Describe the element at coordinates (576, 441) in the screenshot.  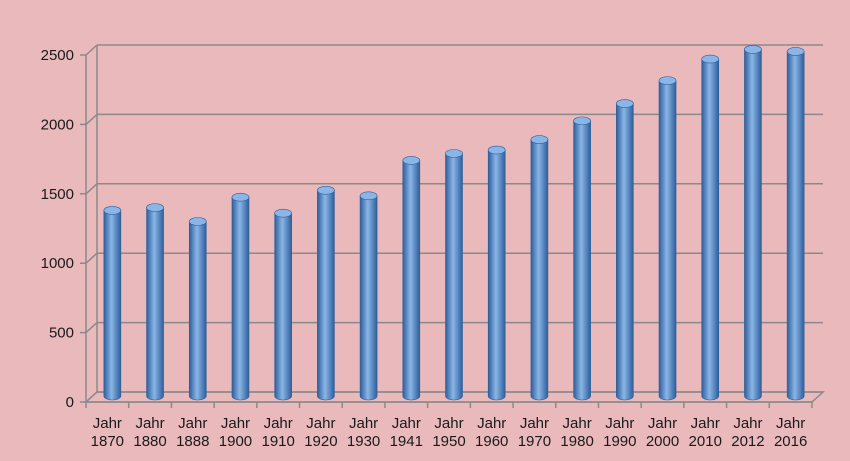
I see `x-tick-label: 1980` at that location.